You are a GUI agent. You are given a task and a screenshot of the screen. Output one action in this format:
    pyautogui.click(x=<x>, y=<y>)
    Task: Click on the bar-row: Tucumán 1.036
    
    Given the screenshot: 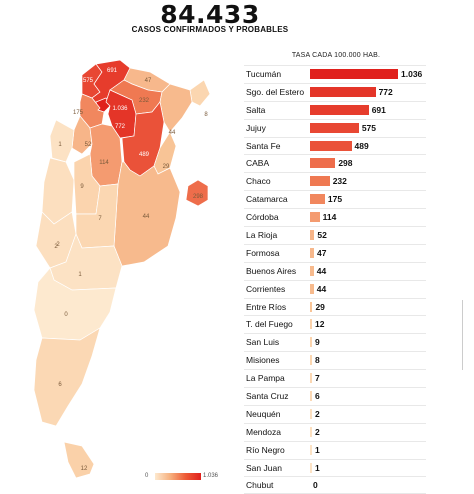 What is the action you would take?
    pyautogui.click(x=335, y=74)
    